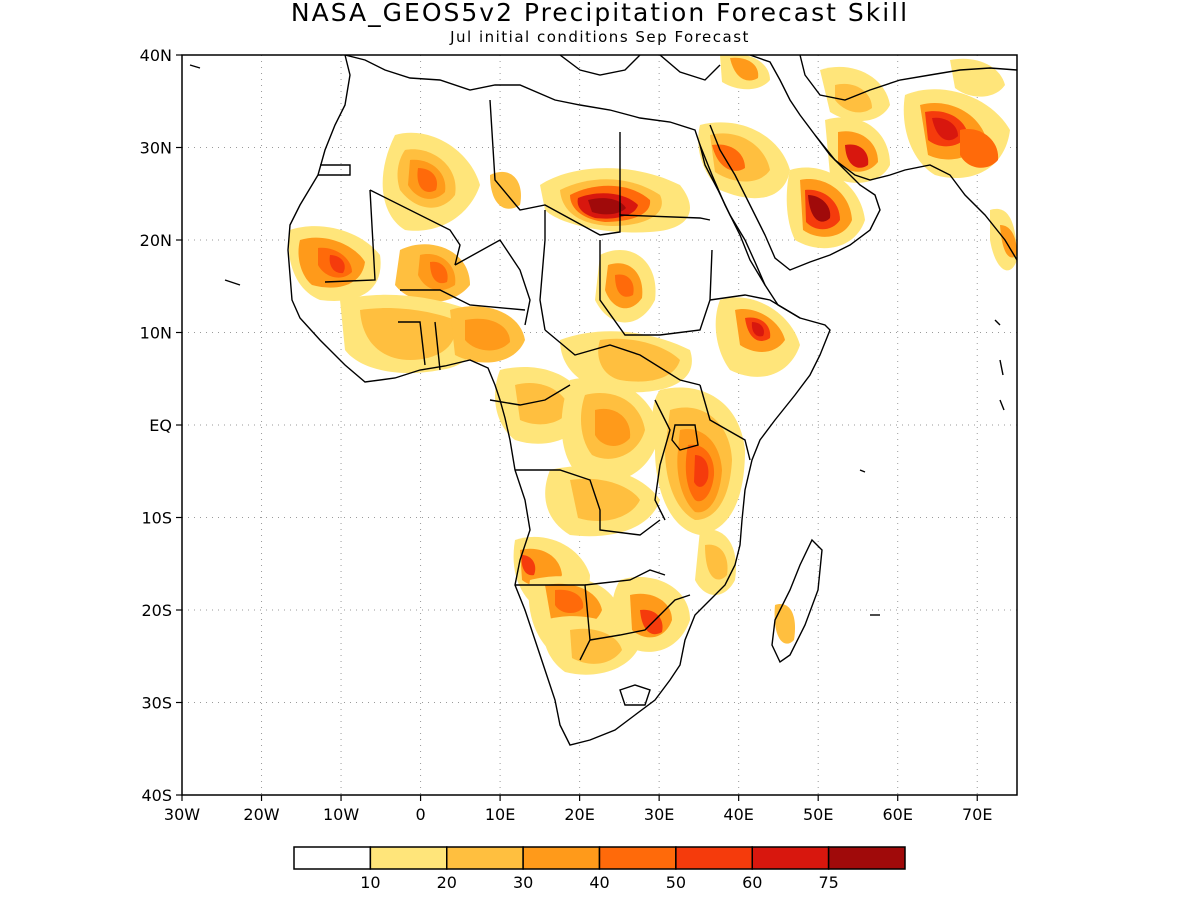 The height and width of the screenshot is (904, 1200). Describe the element at coordinates (156, 610) in the screenshot. I see `lat-tick-label: 20S` at that location.